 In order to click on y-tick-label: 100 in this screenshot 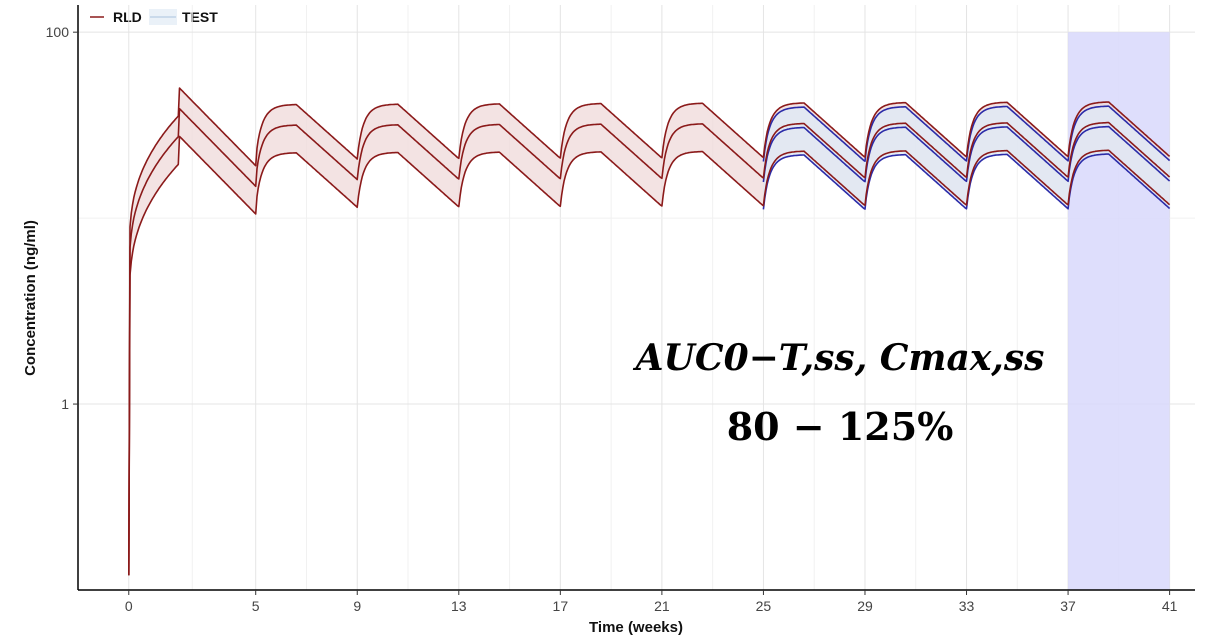, I will do `click(58, 32)`.